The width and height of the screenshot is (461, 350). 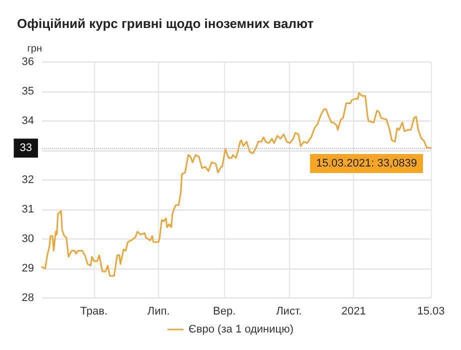 I want to click on y-tick-label: 29, so click(x=28, y=268).